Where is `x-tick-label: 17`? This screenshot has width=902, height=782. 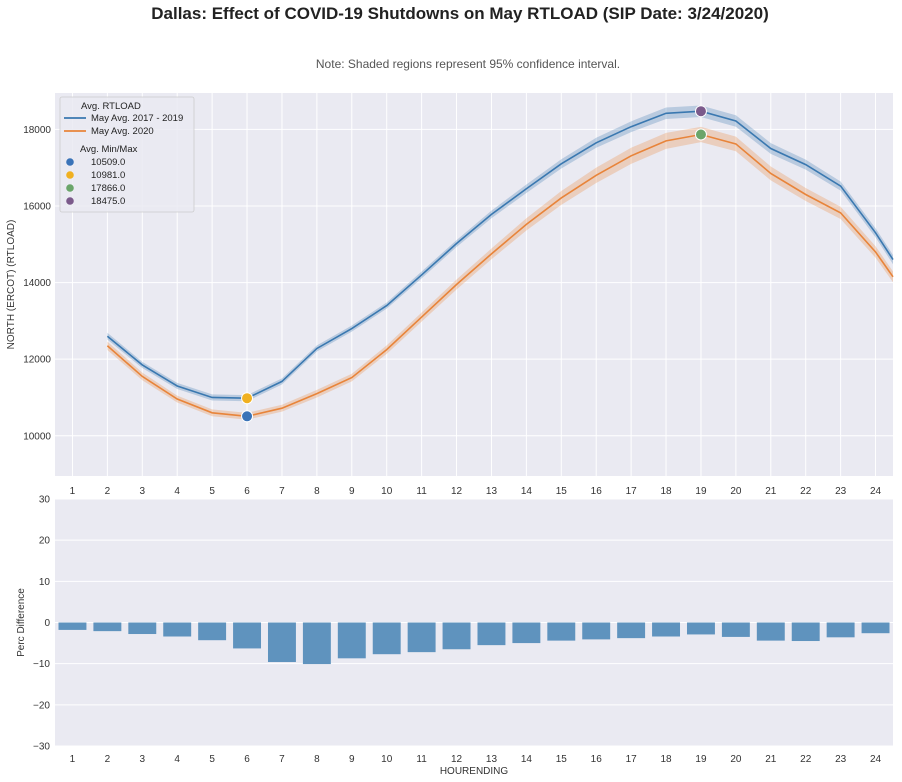 x-tick-label: 17 is located at coordinates (632, 759).